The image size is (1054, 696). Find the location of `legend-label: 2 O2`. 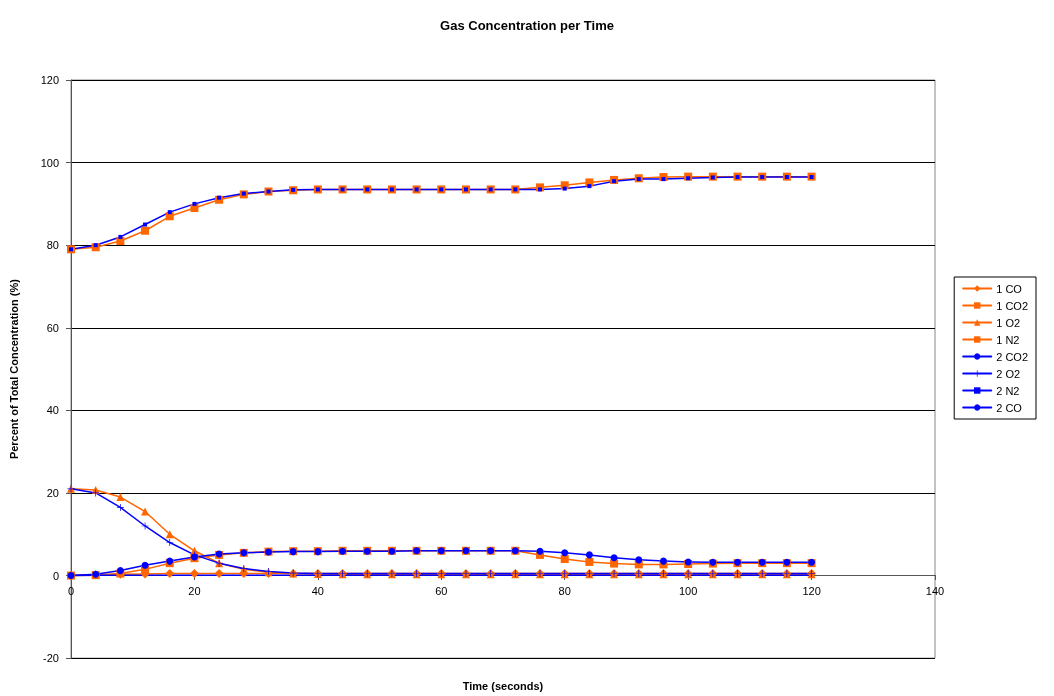

legend-label: 2 O2 is located at coordinates (1008, 373).